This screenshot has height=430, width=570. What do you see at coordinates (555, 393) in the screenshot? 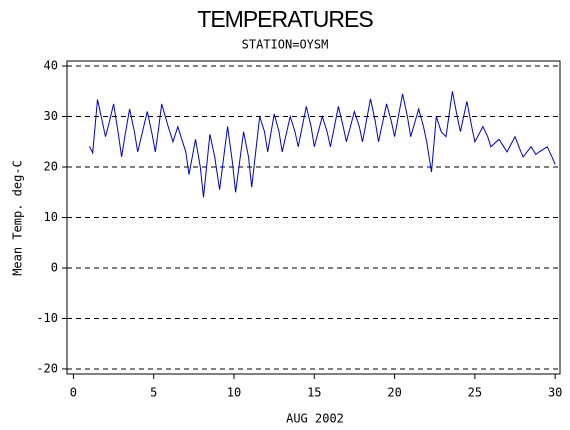
I see `x-tick-label: 30` at bounding box center [555, 393].